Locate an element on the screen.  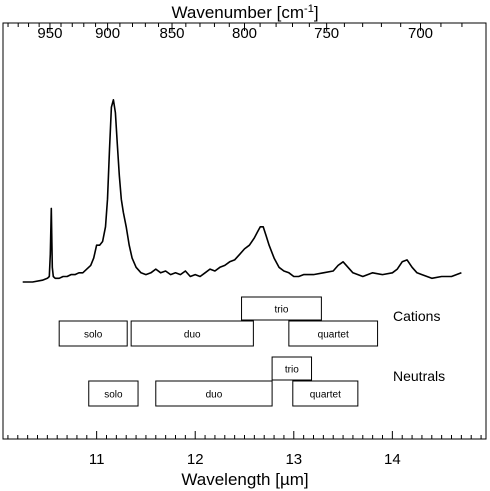
band-label-cations-trio: trio is located at coordinates (282, 310).